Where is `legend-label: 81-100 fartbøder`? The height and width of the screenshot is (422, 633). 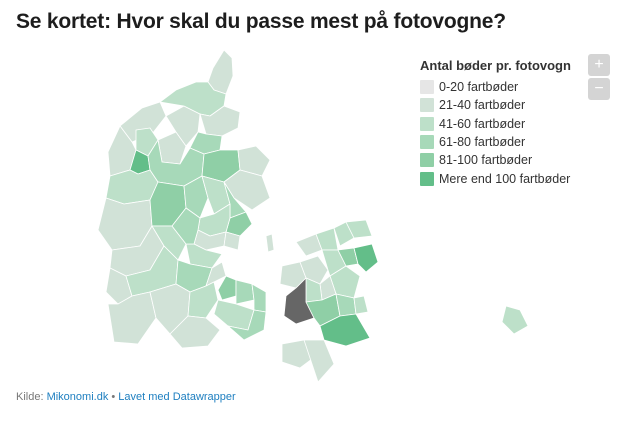
legend-label: 81-100 fartbøder is located at coordinates (486, 160).